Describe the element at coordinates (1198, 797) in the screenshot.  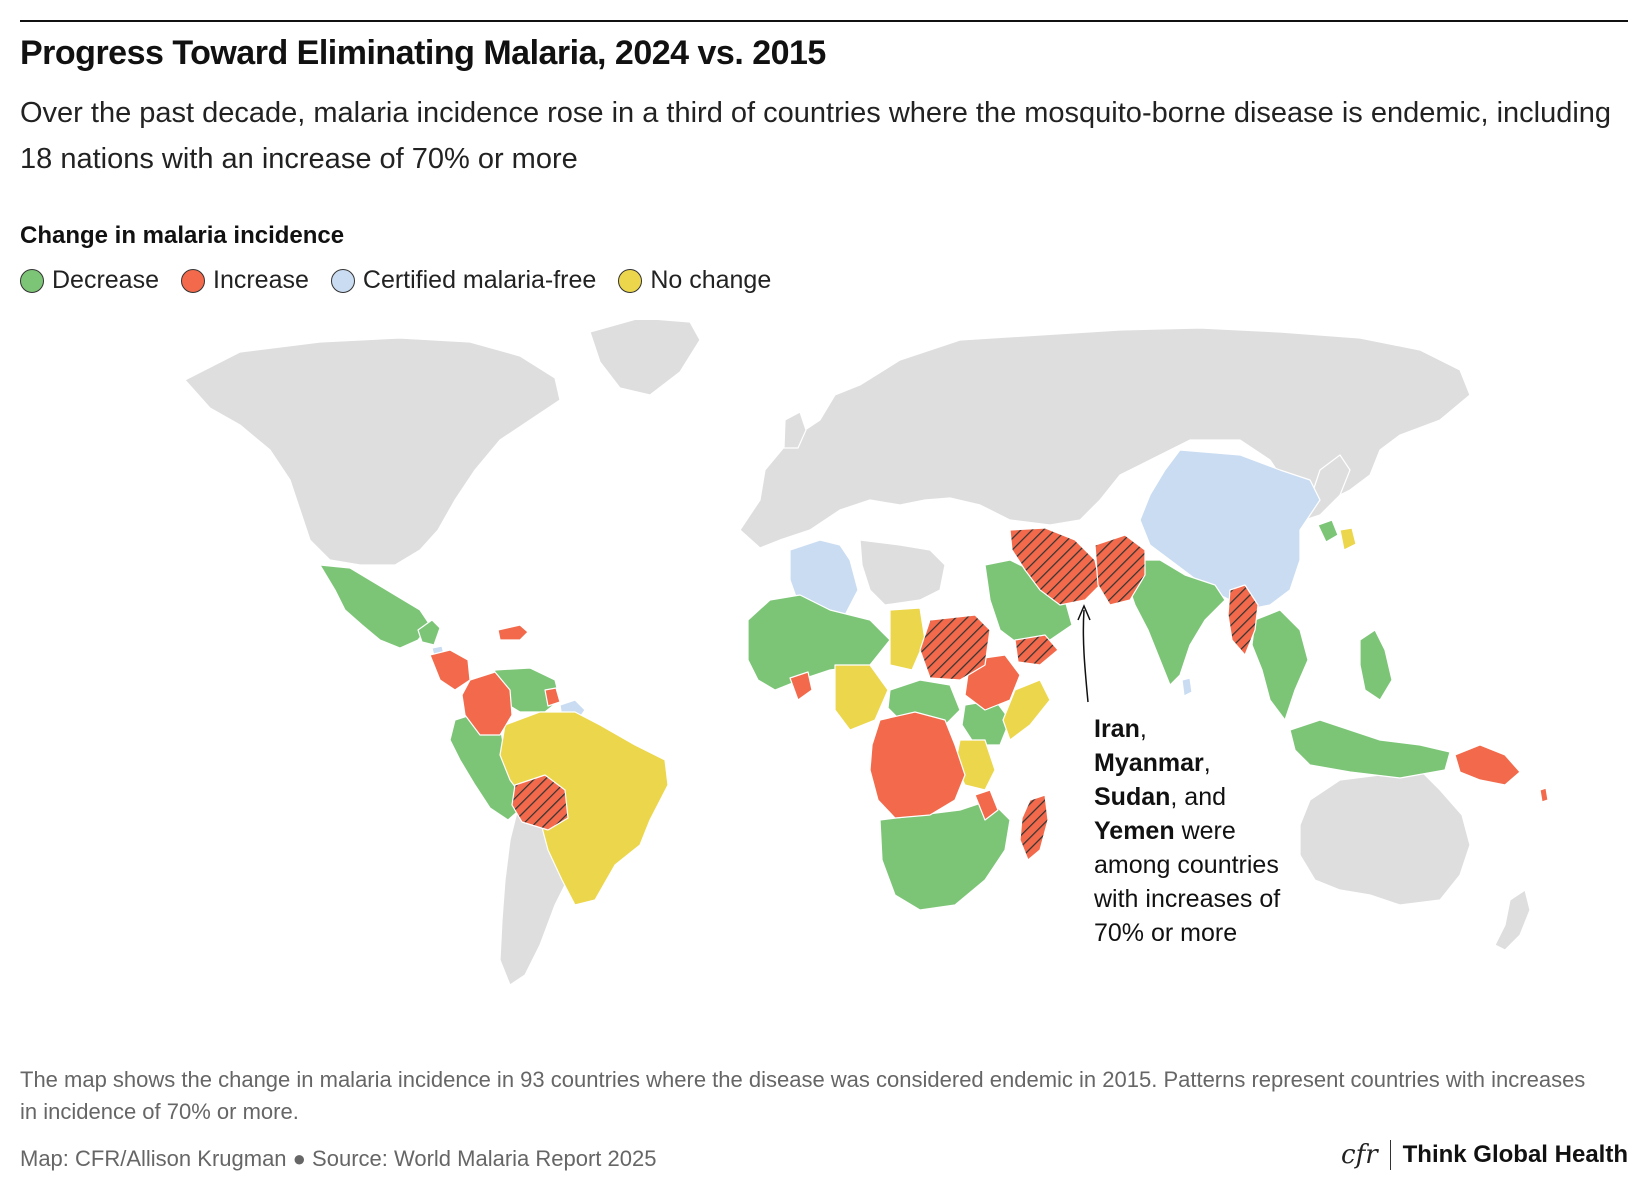
I see `annot-sep3: , and` at that location.